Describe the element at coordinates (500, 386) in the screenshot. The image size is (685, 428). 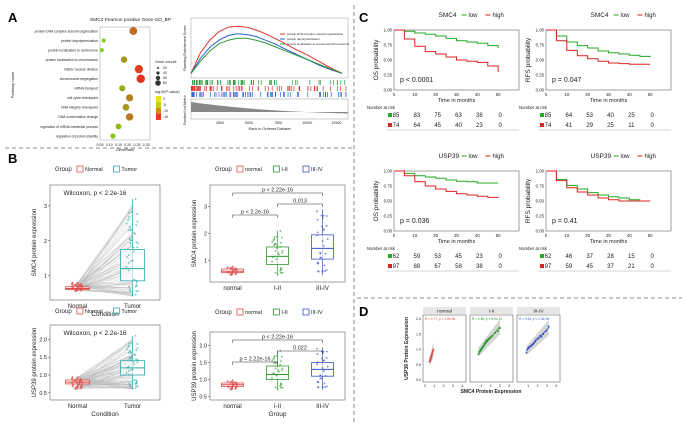
I see `facet-xtick: 3` at that location.